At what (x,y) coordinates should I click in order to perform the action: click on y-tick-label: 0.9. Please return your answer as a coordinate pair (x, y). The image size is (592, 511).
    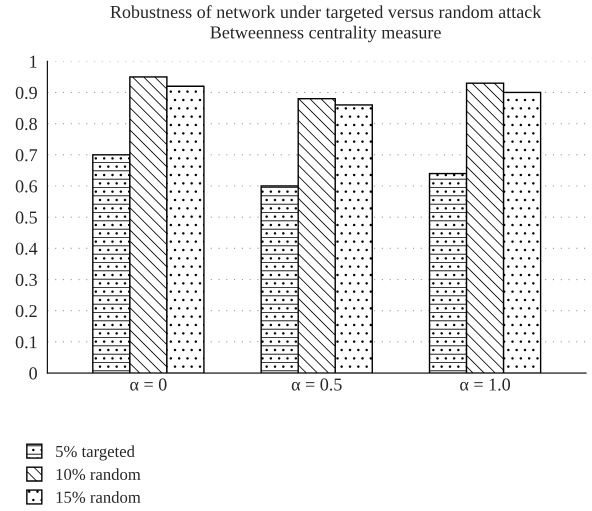
    Looking at the image, I should click on (26, 93).